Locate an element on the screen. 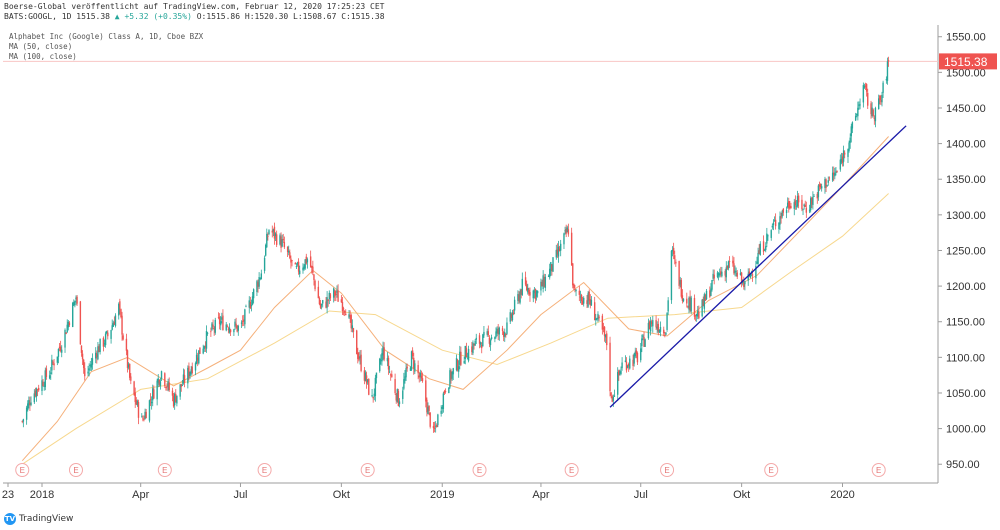 This screenshot has height=530, width=1000. brand: TV TradingView is located at coordinates (38, 519).